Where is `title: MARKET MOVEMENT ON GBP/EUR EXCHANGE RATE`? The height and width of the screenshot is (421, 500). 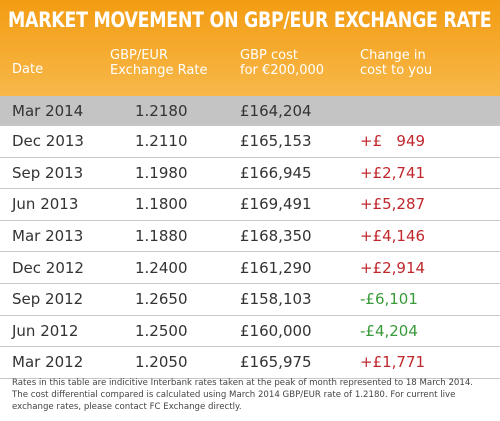 title: MARKET MOVEMENT ON GBP/EUR EXCHANGE RATE is located at coordinates (250, 20).